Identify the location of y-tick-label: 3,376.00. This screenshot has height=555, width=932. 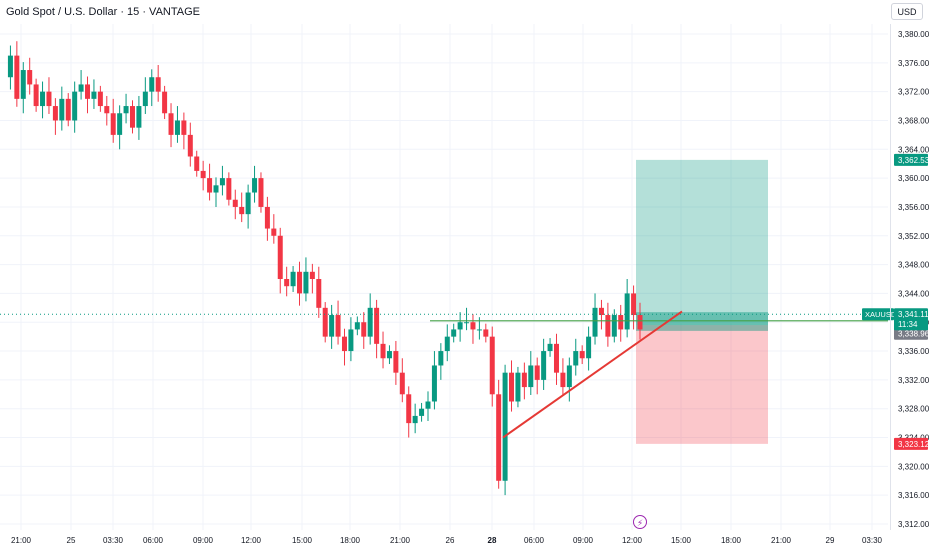
(914, 63).